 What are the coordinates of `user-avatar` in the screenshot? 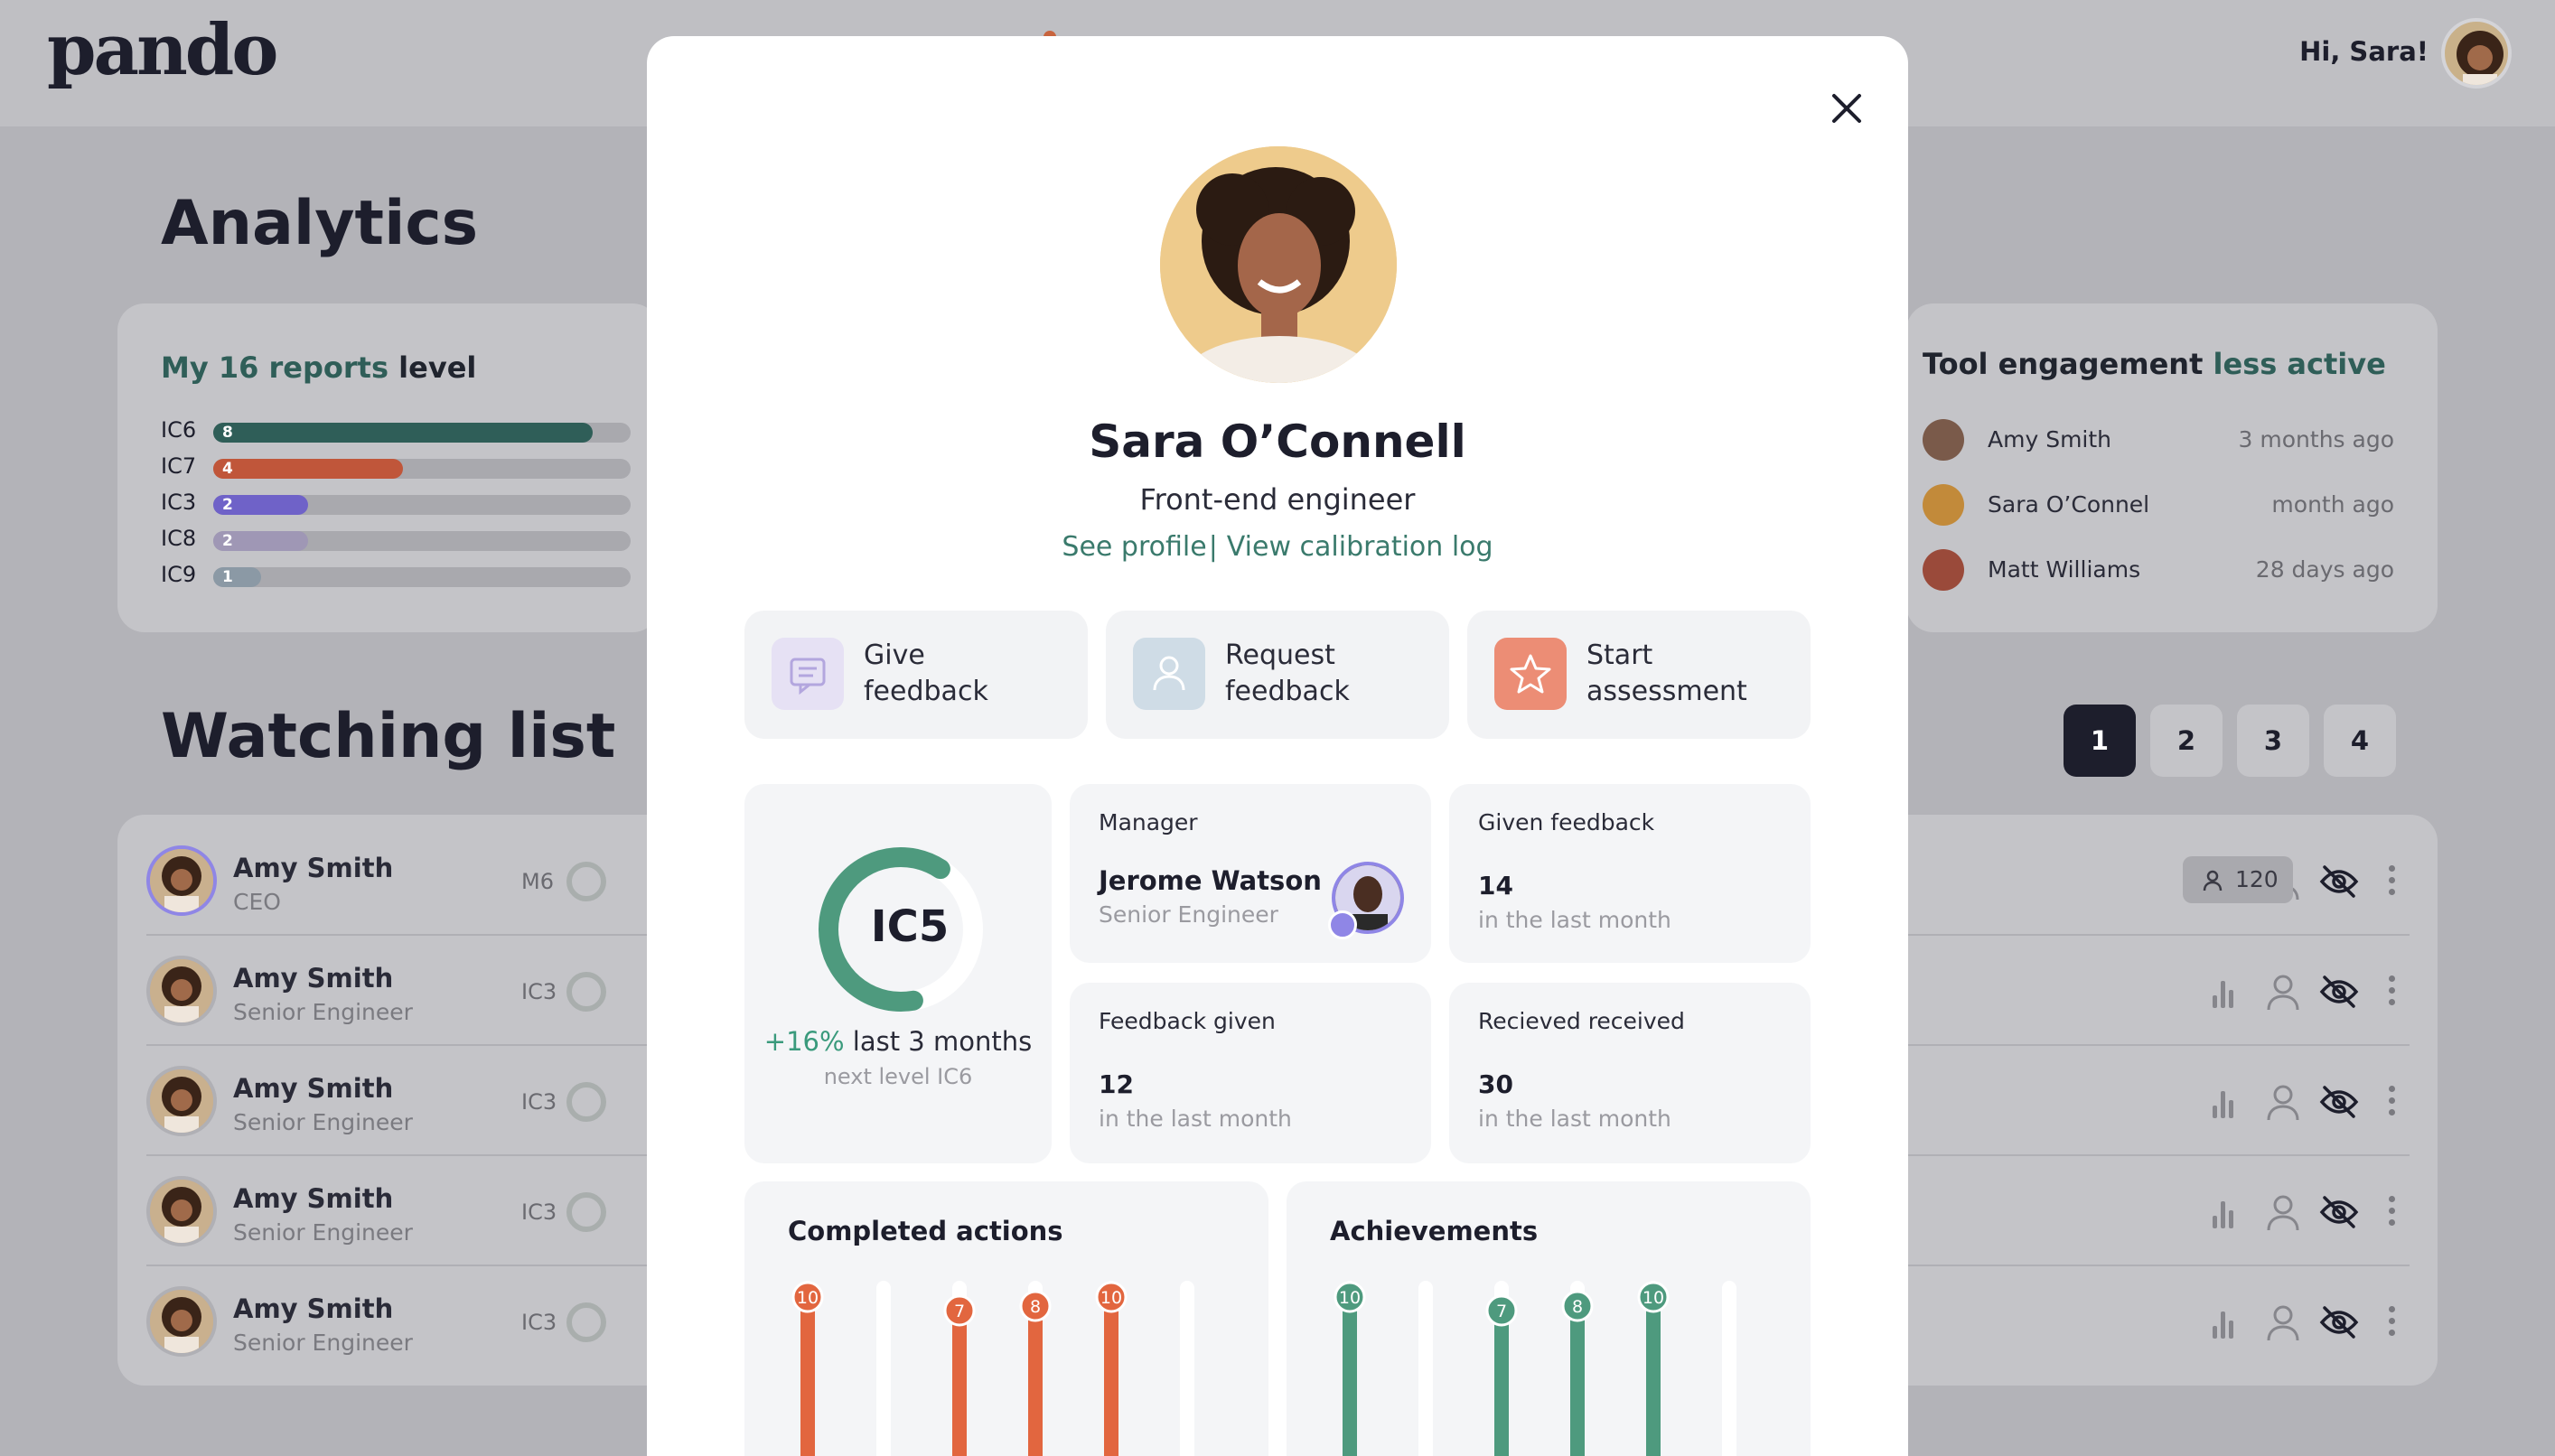 It's located at (2476, 53).